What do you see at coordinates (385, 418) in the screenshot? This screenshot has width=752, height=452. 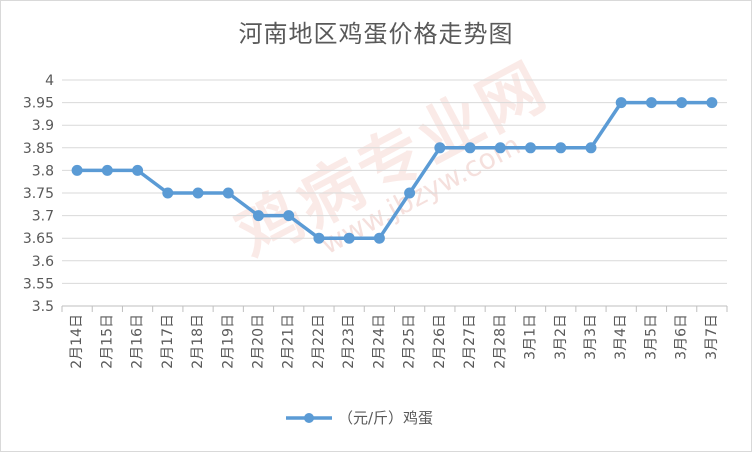 I see `legend-label: （元/斤）鸡蛋` at bounding box center [385, 418].